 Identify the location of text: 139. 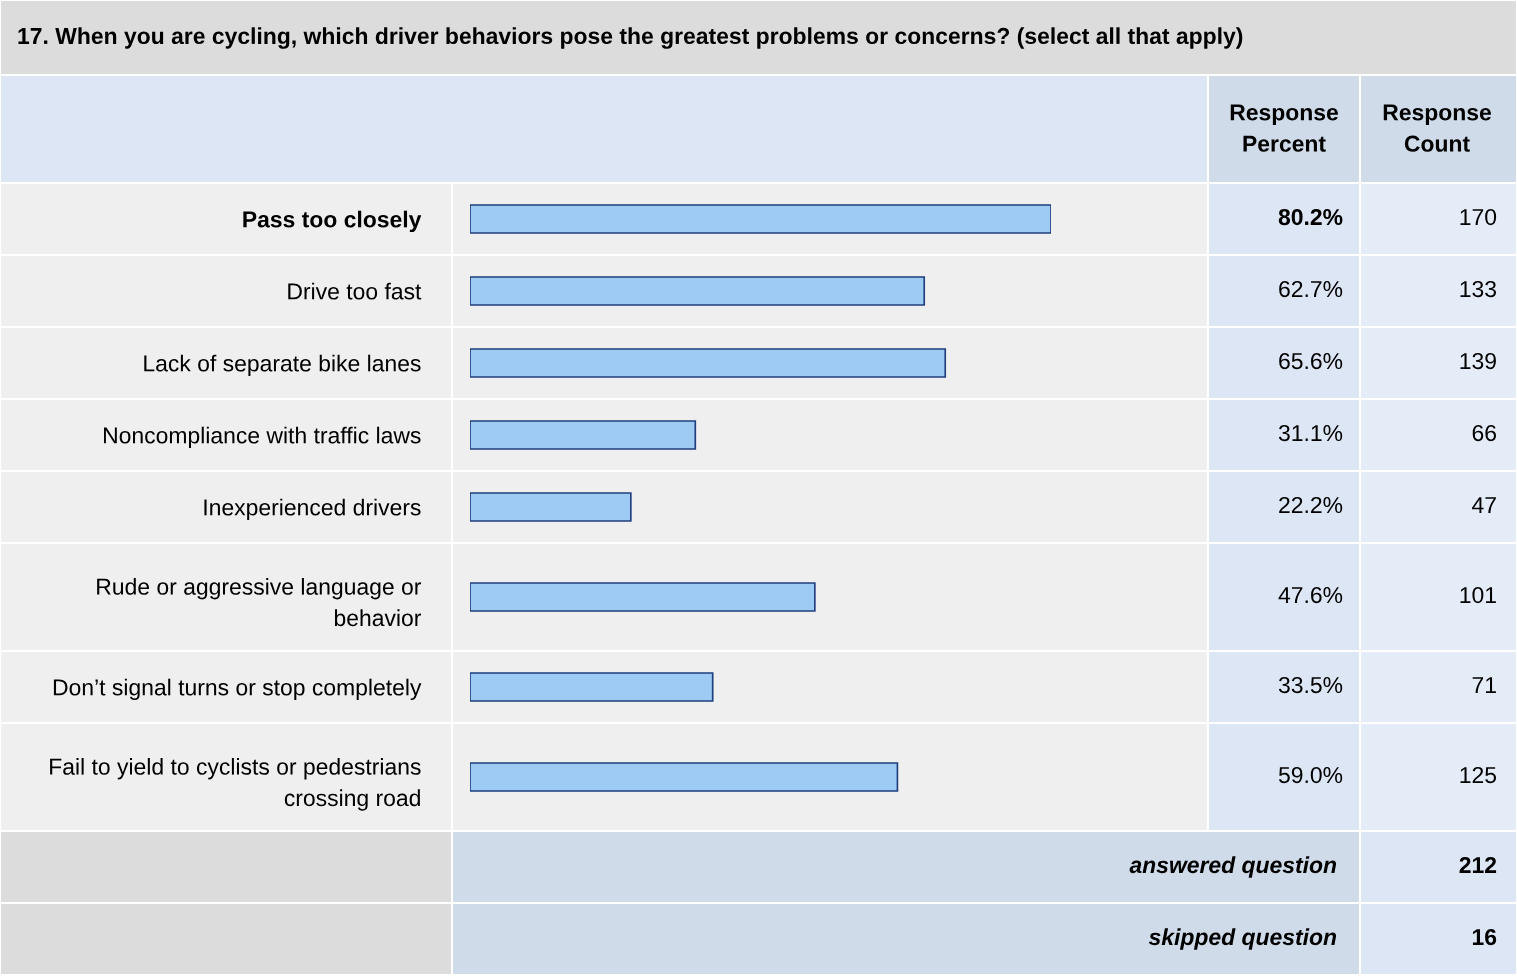
(1478, 361).